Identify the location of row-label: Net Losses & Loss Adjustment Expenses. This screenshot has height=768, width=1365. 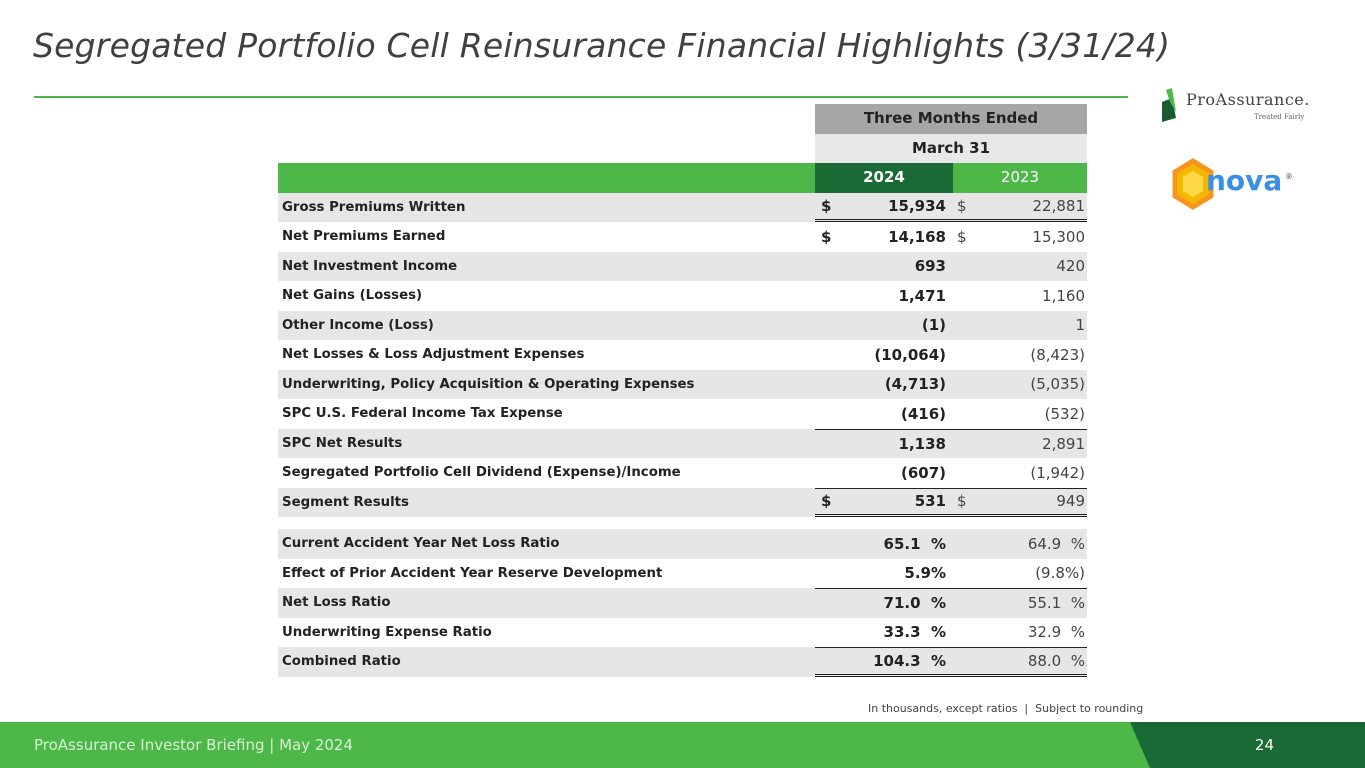
(433, 355).